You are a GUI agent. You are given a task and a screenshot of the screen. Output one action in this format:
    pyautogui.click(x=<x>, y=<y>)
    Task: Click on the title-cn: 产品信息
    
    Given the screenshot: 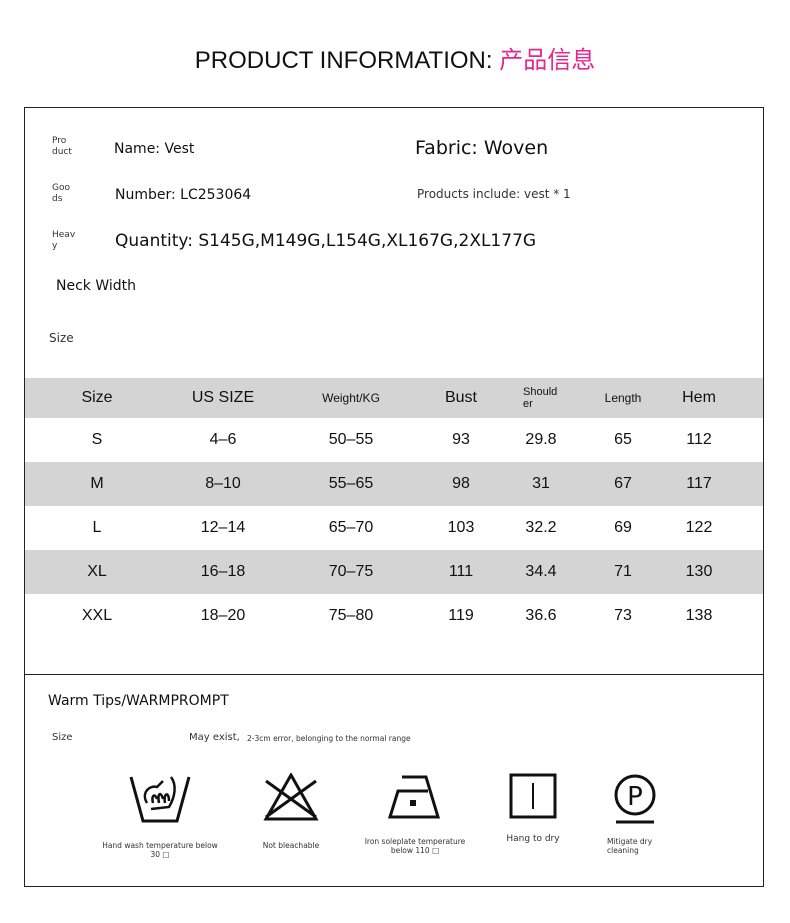 What is the action you would take?
    pyautogui.click(x=547, y=60)
    